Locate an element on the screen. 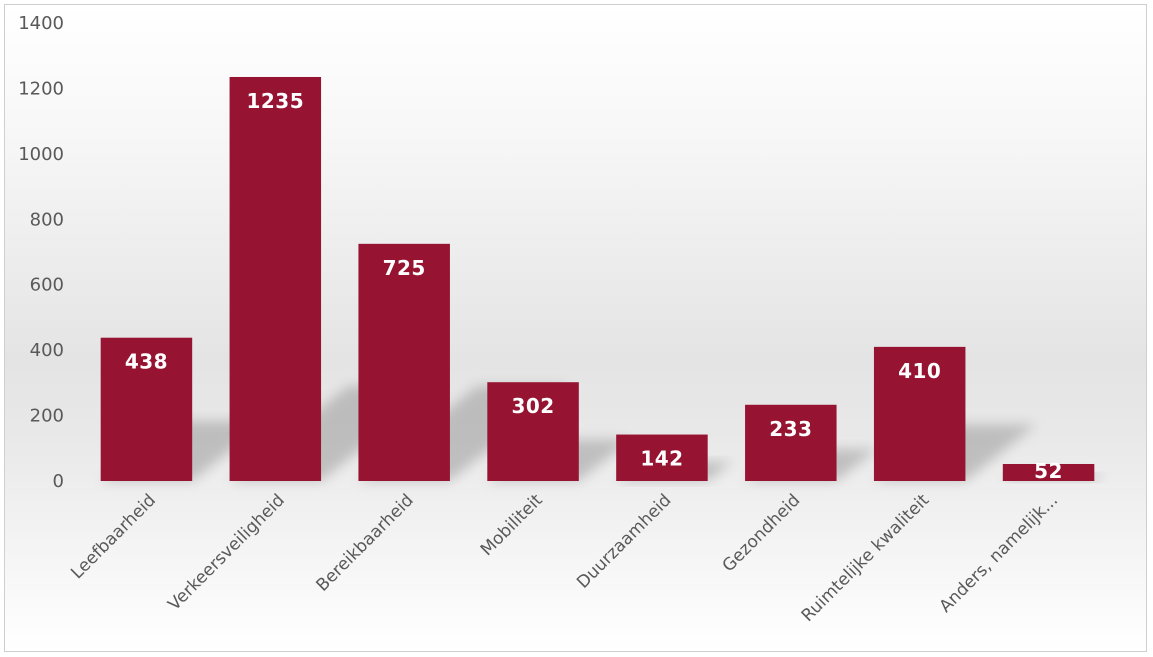  data-label: 233 is located at coordinates (790, 429).